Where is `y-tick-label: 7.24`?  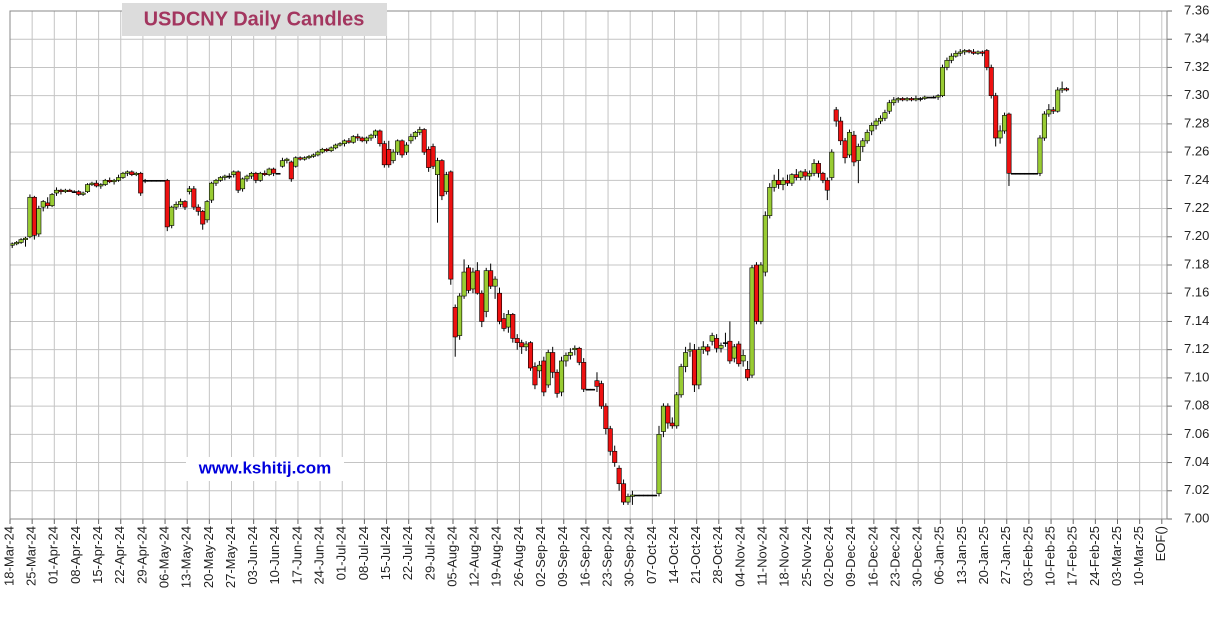 y-tick-label: 7.24 is located at coordinates (1196, 179).